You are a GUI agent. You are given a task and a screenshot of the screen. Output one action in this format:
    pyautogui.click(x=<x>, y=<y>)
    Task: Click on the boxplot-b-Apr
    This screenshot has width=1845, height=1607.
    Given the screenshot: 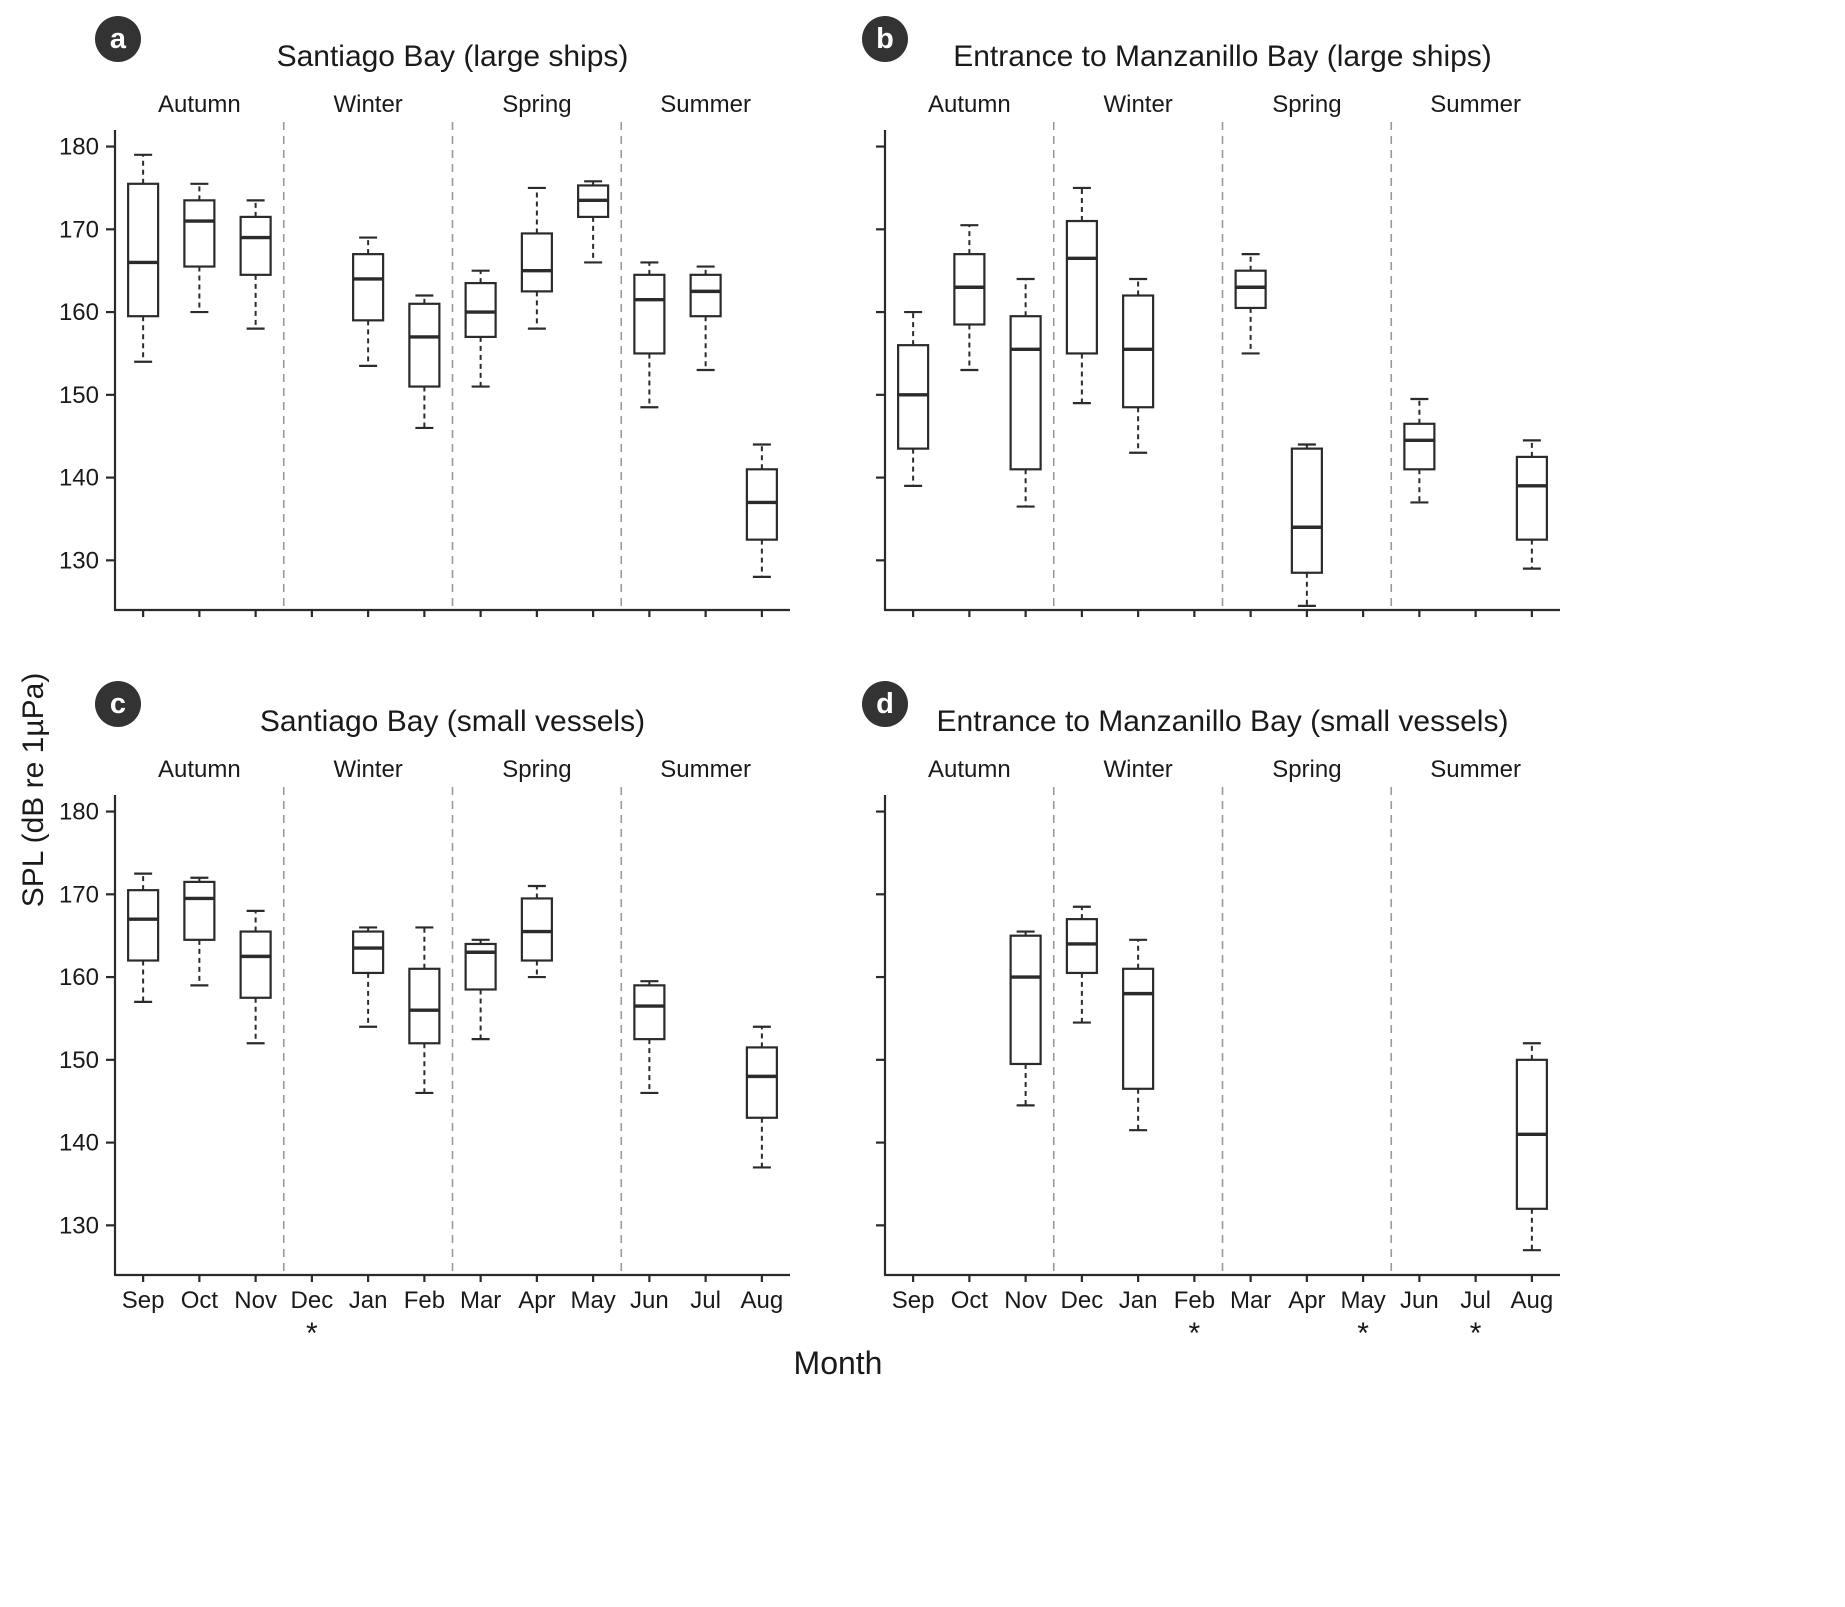 What is the action you would take?
    pyautogui.click(x=1306, y=525)
    